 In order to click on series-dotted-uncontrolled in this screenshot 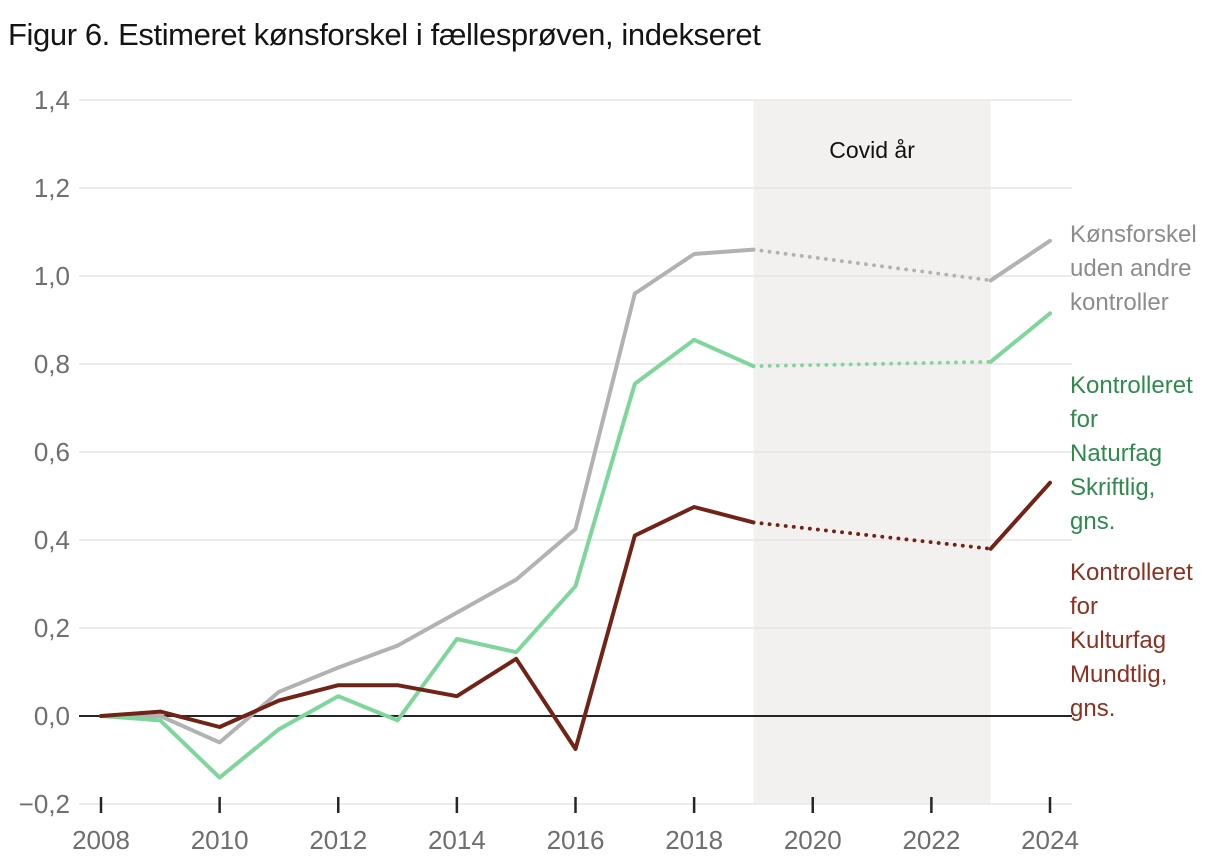, I will do `click(872, 265)`.